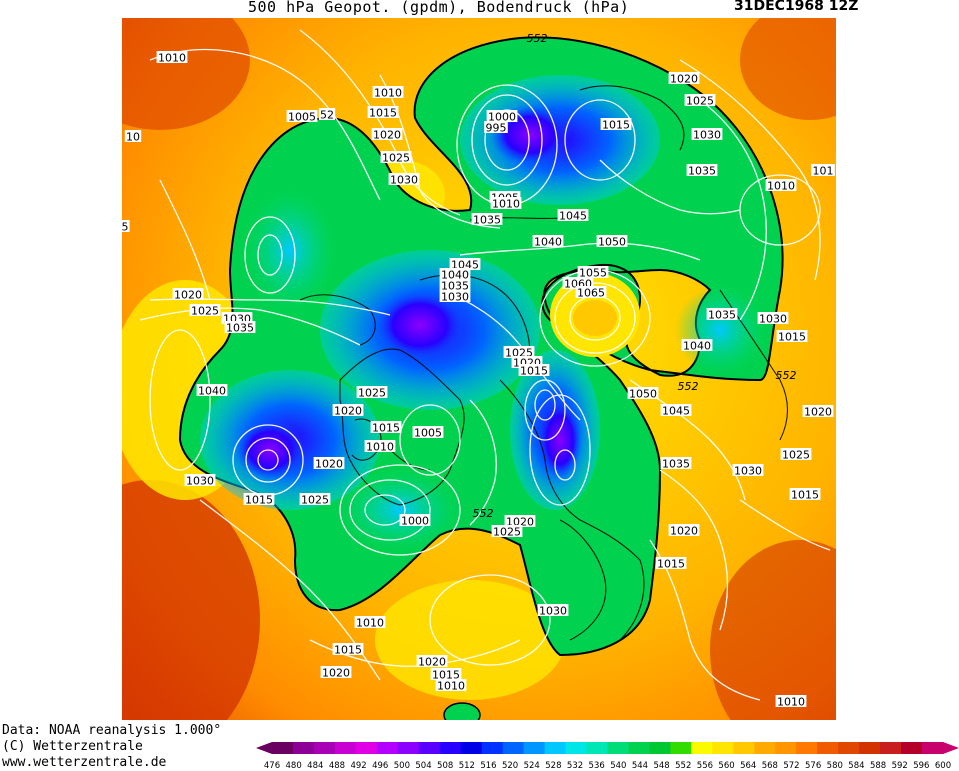 The image size is (959, 771). What do you see at coordinates (428, 433) in the screenshot?
I see `isobar-value: 1005` at bounding box center [428, 433].